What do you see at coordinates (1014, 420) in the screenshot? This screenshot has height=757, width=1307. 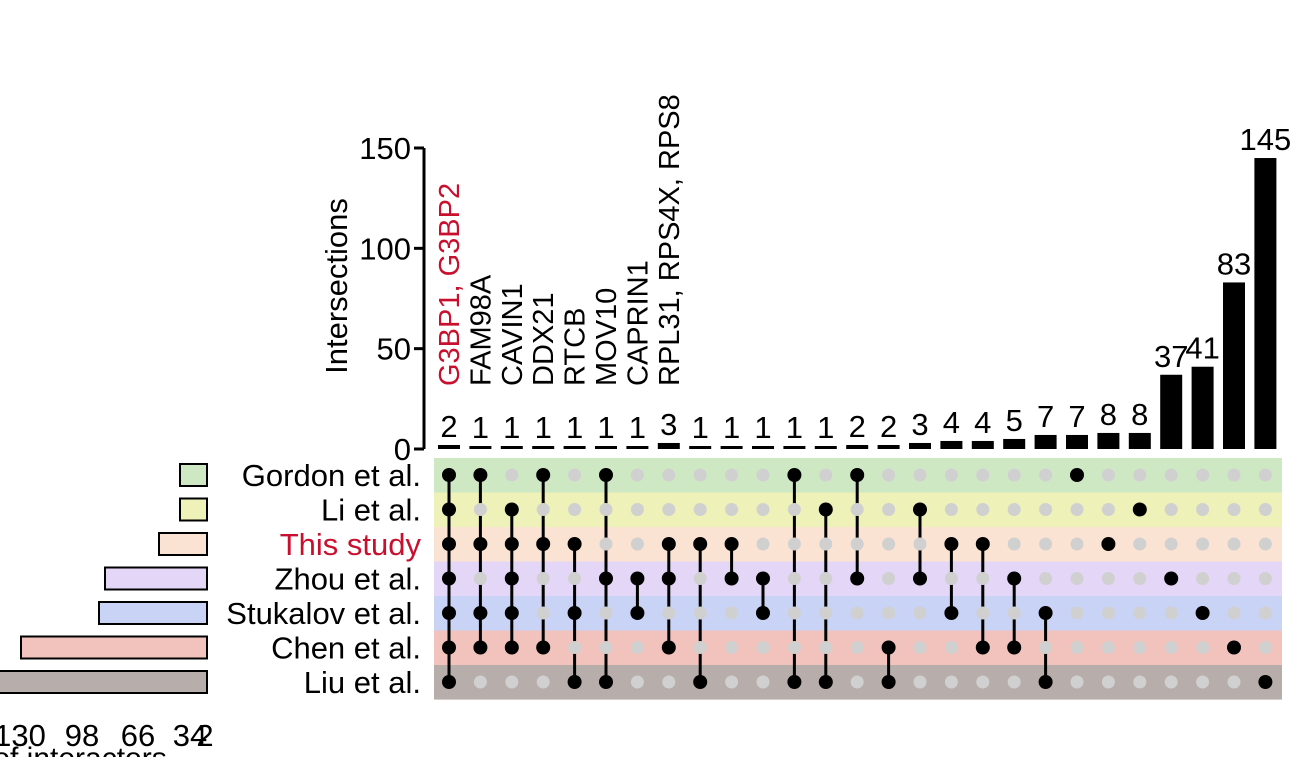 I see `bar-value-label: 5` at bounding box center [1014, 420].